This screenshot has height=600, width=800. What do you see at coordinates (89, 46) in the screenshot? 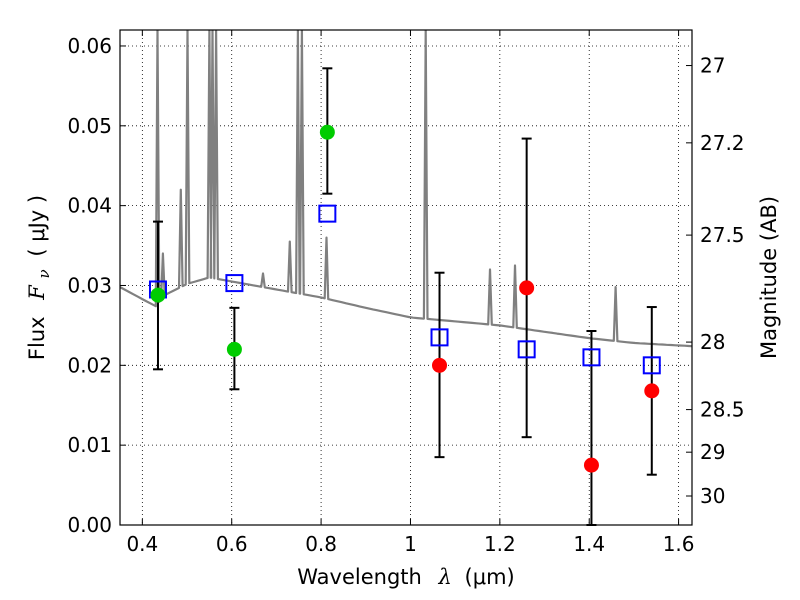
I see `y-tick-label: 0.06` at bounding box center [89, 46].